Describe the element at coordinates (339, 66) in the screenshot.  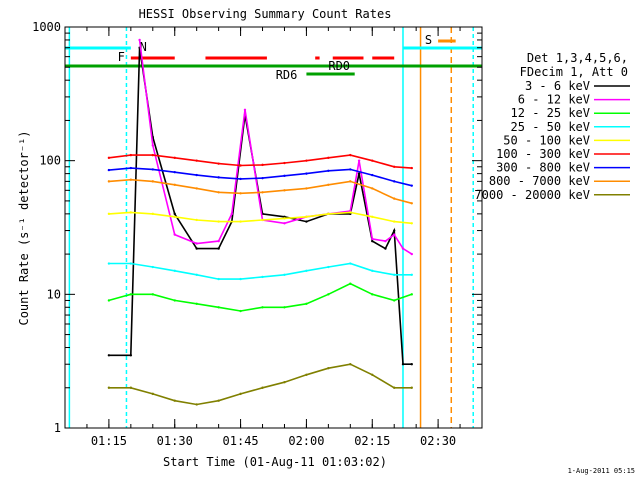
I see `flag-label-rd0: RD0` at that location.